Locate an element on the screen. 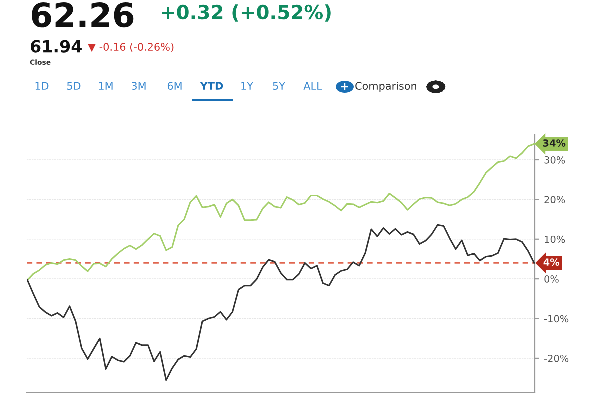 This screenshot has width=600, height=400. text: 1M is located at coordinates (106, 86).